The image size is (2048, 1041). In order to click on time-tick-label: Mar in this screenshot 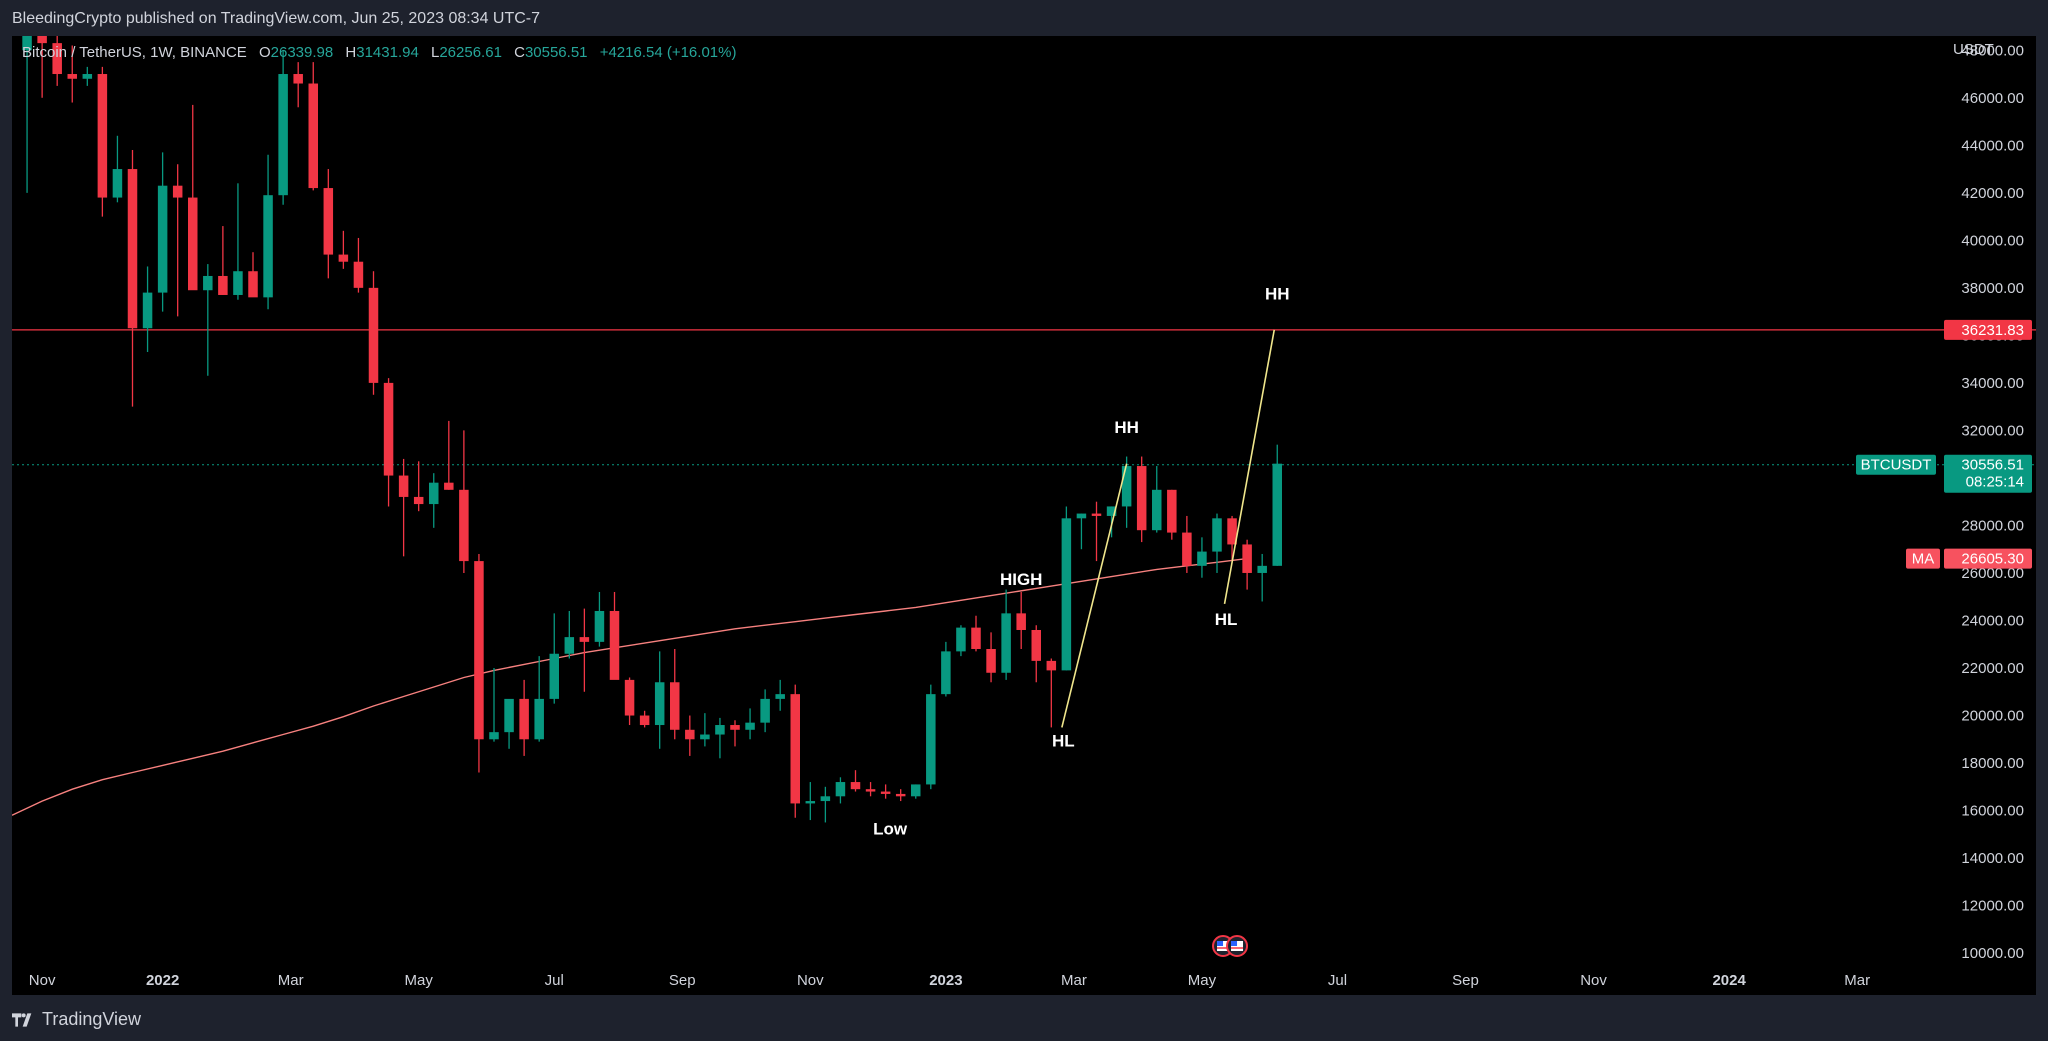, I will do `click(1074, 980)`.